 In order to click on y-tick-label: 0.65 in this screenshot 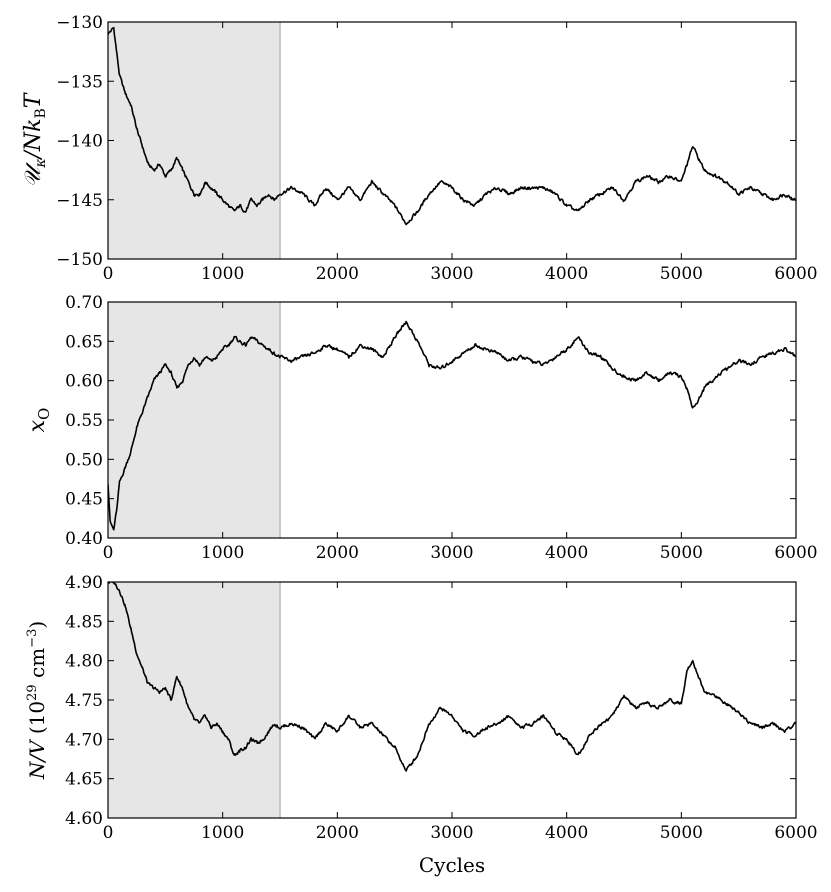, I will do `click(84, 342)`.